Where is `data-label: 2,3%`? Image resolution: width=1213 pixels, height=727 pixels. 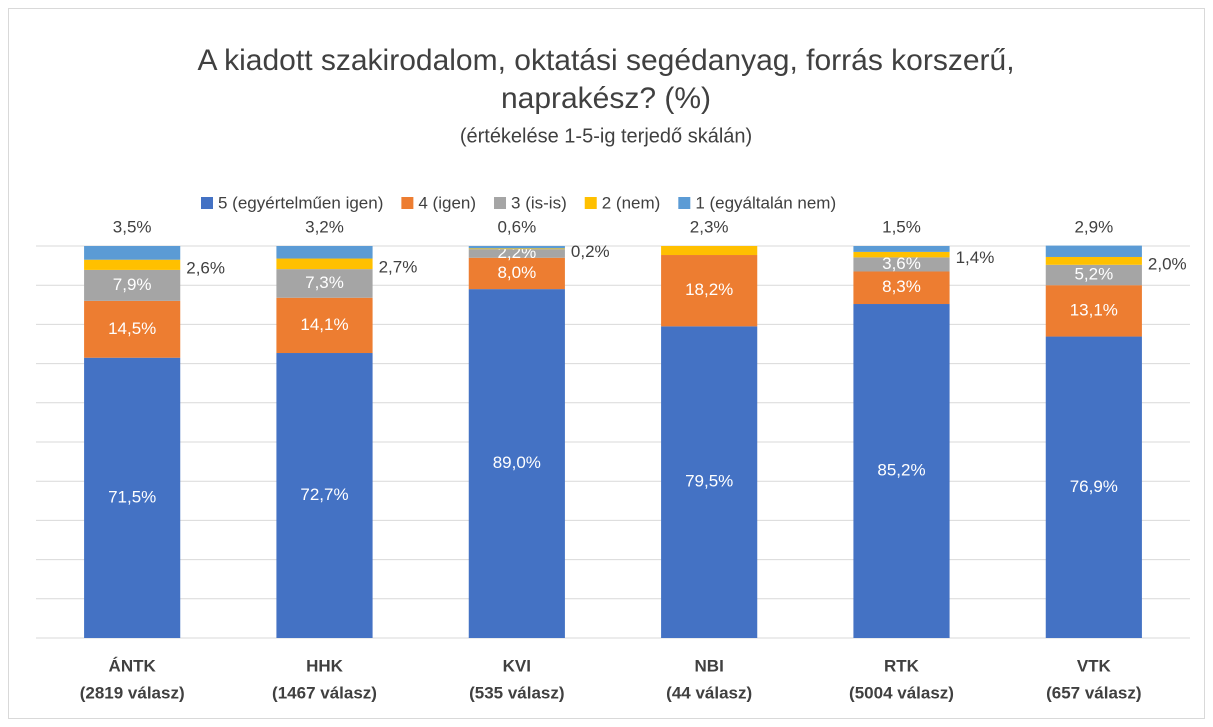 data-label: 2,3% is located at coordinates (709, 226).